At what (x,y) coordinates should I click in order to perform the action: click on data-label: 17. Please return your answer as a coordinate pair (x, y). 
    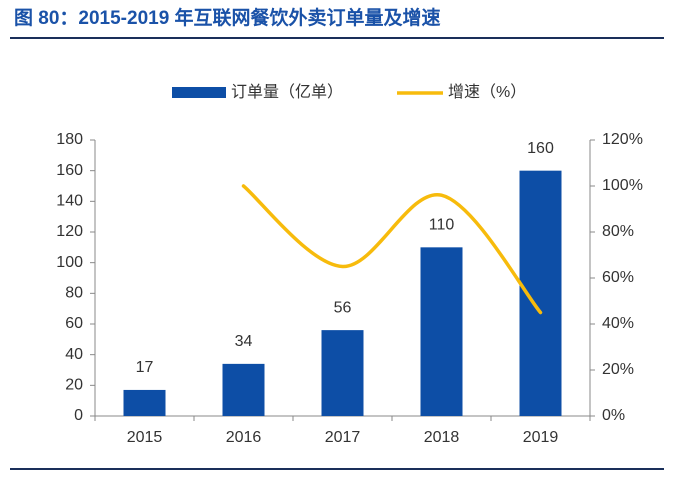
    Looking at the image, I should click on (145, 367).